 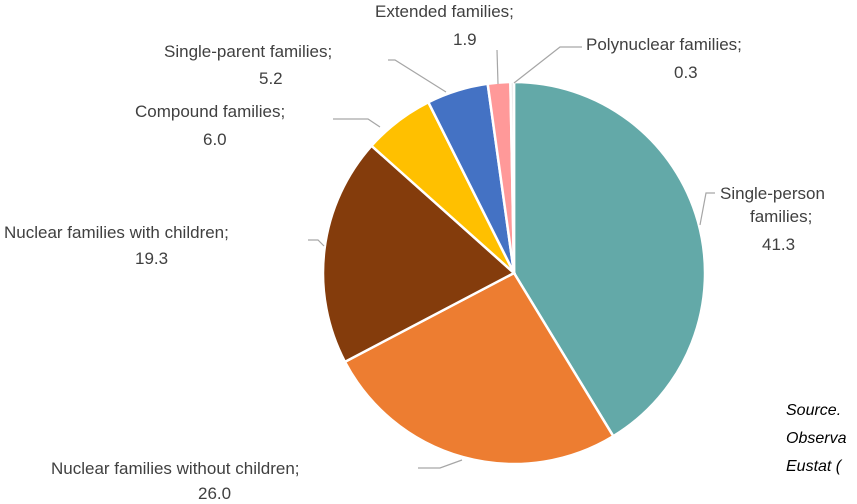 What do you see at coordinates (465, 39) in the screenshot?
I see `label-extended-value: 1.9` at bounding box center [465, 39].